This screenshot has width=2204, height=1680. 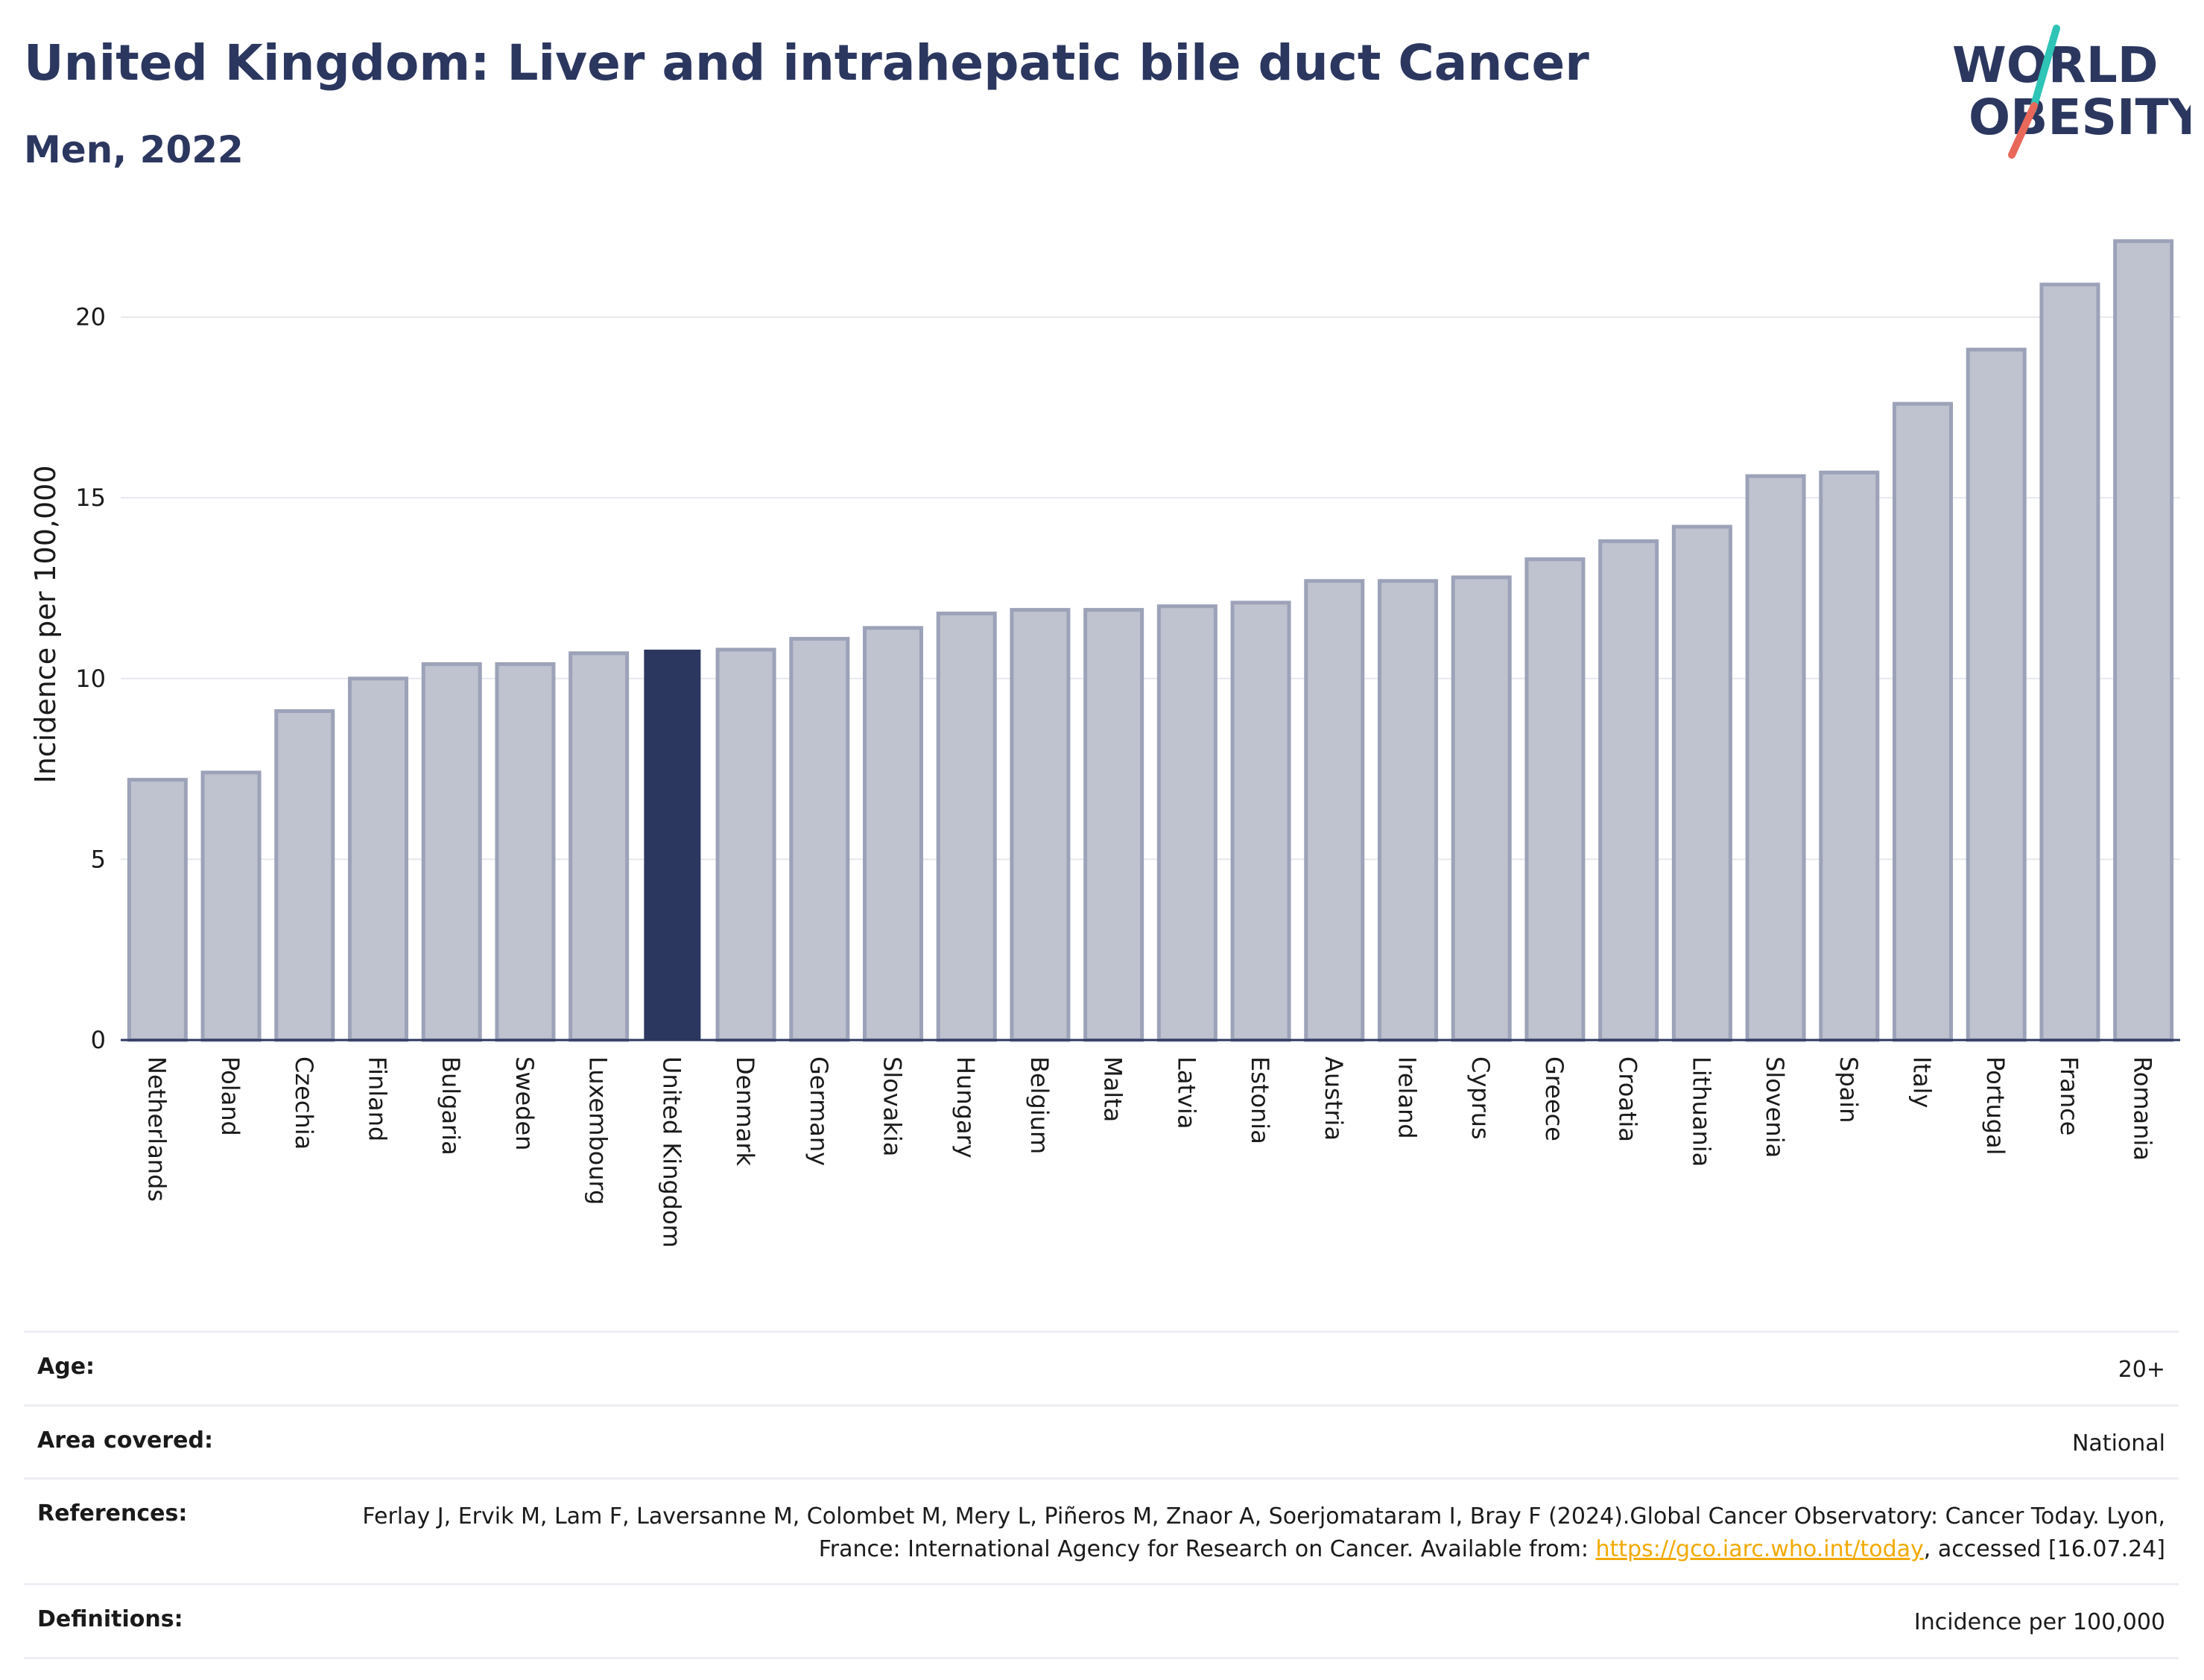 I want to click on x-tick-label: Denmark, so click(x=745, y=1111).